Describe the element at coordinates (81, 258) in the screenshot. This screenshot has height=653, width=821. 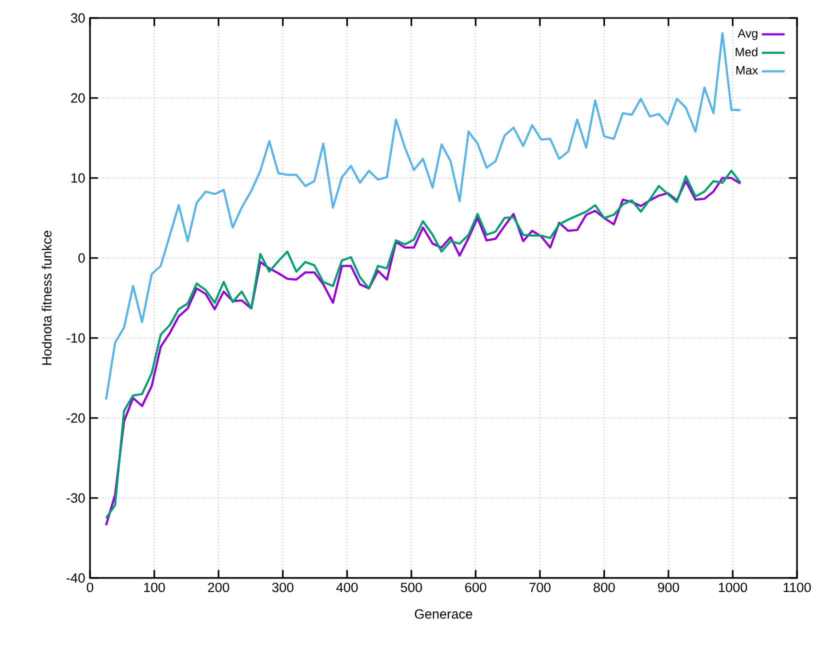
I see `y-tick-label: 0` at that location.